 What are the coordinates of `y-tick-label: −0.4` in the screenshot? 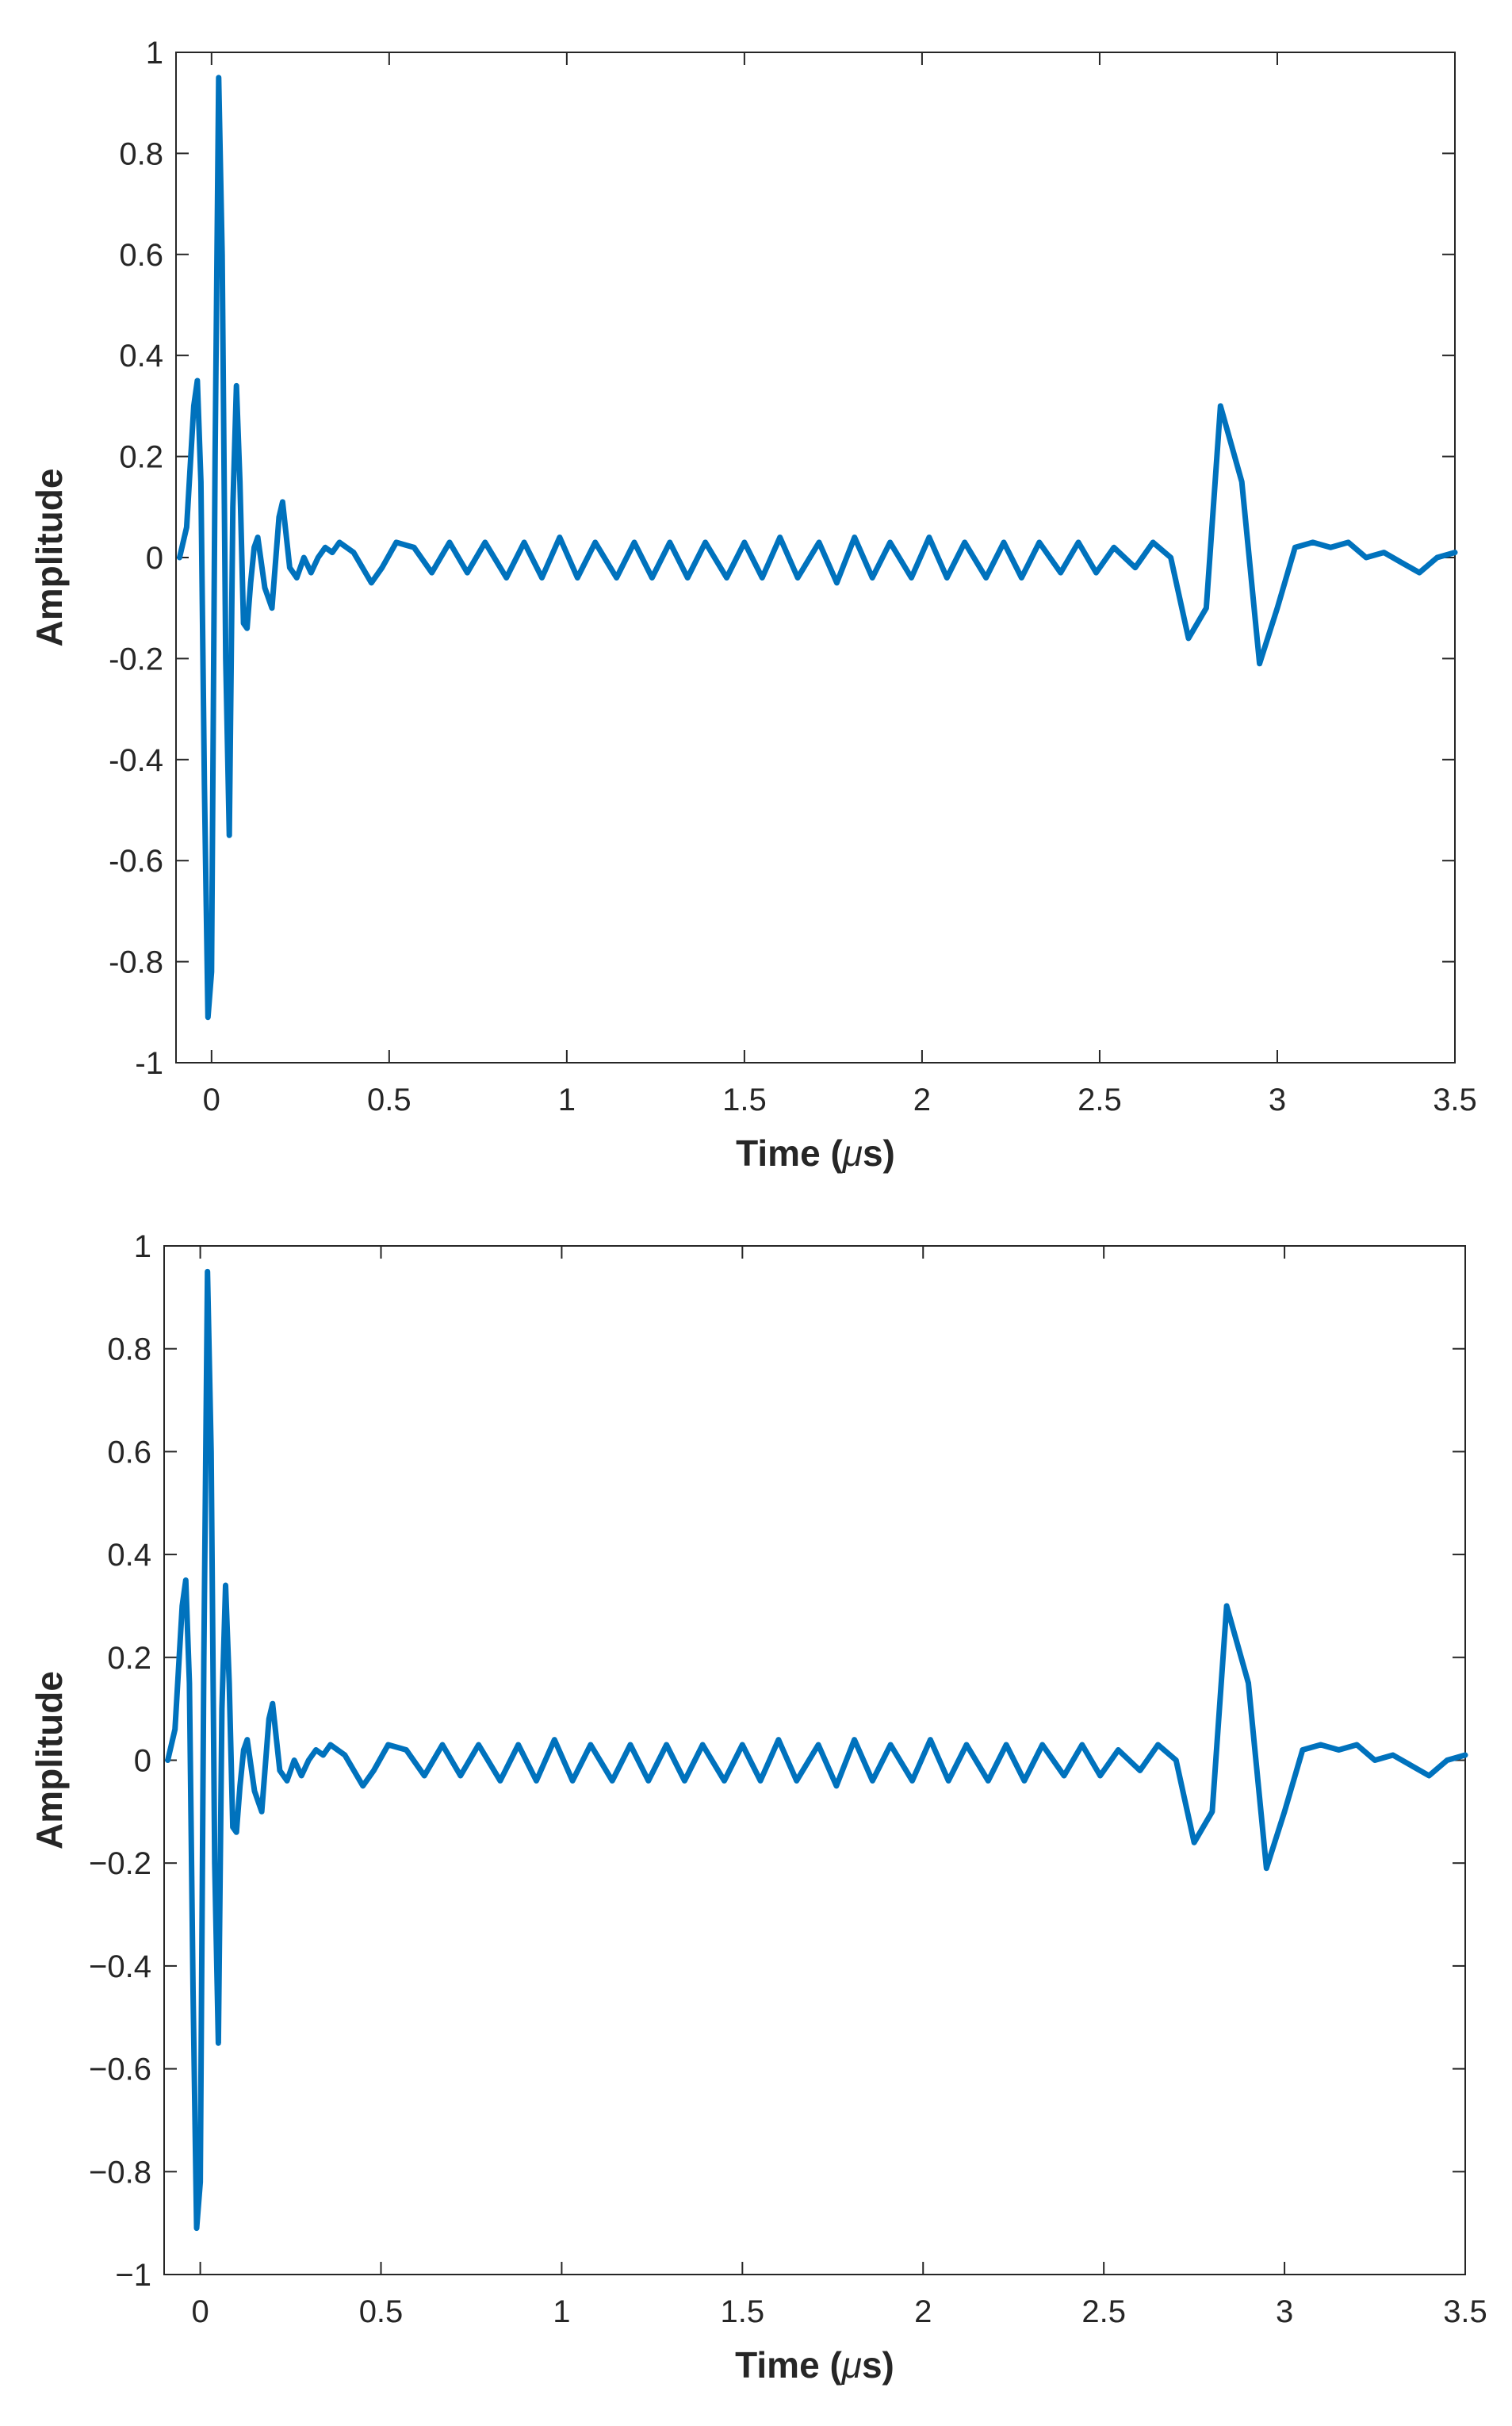 It's located at (120, 1966).